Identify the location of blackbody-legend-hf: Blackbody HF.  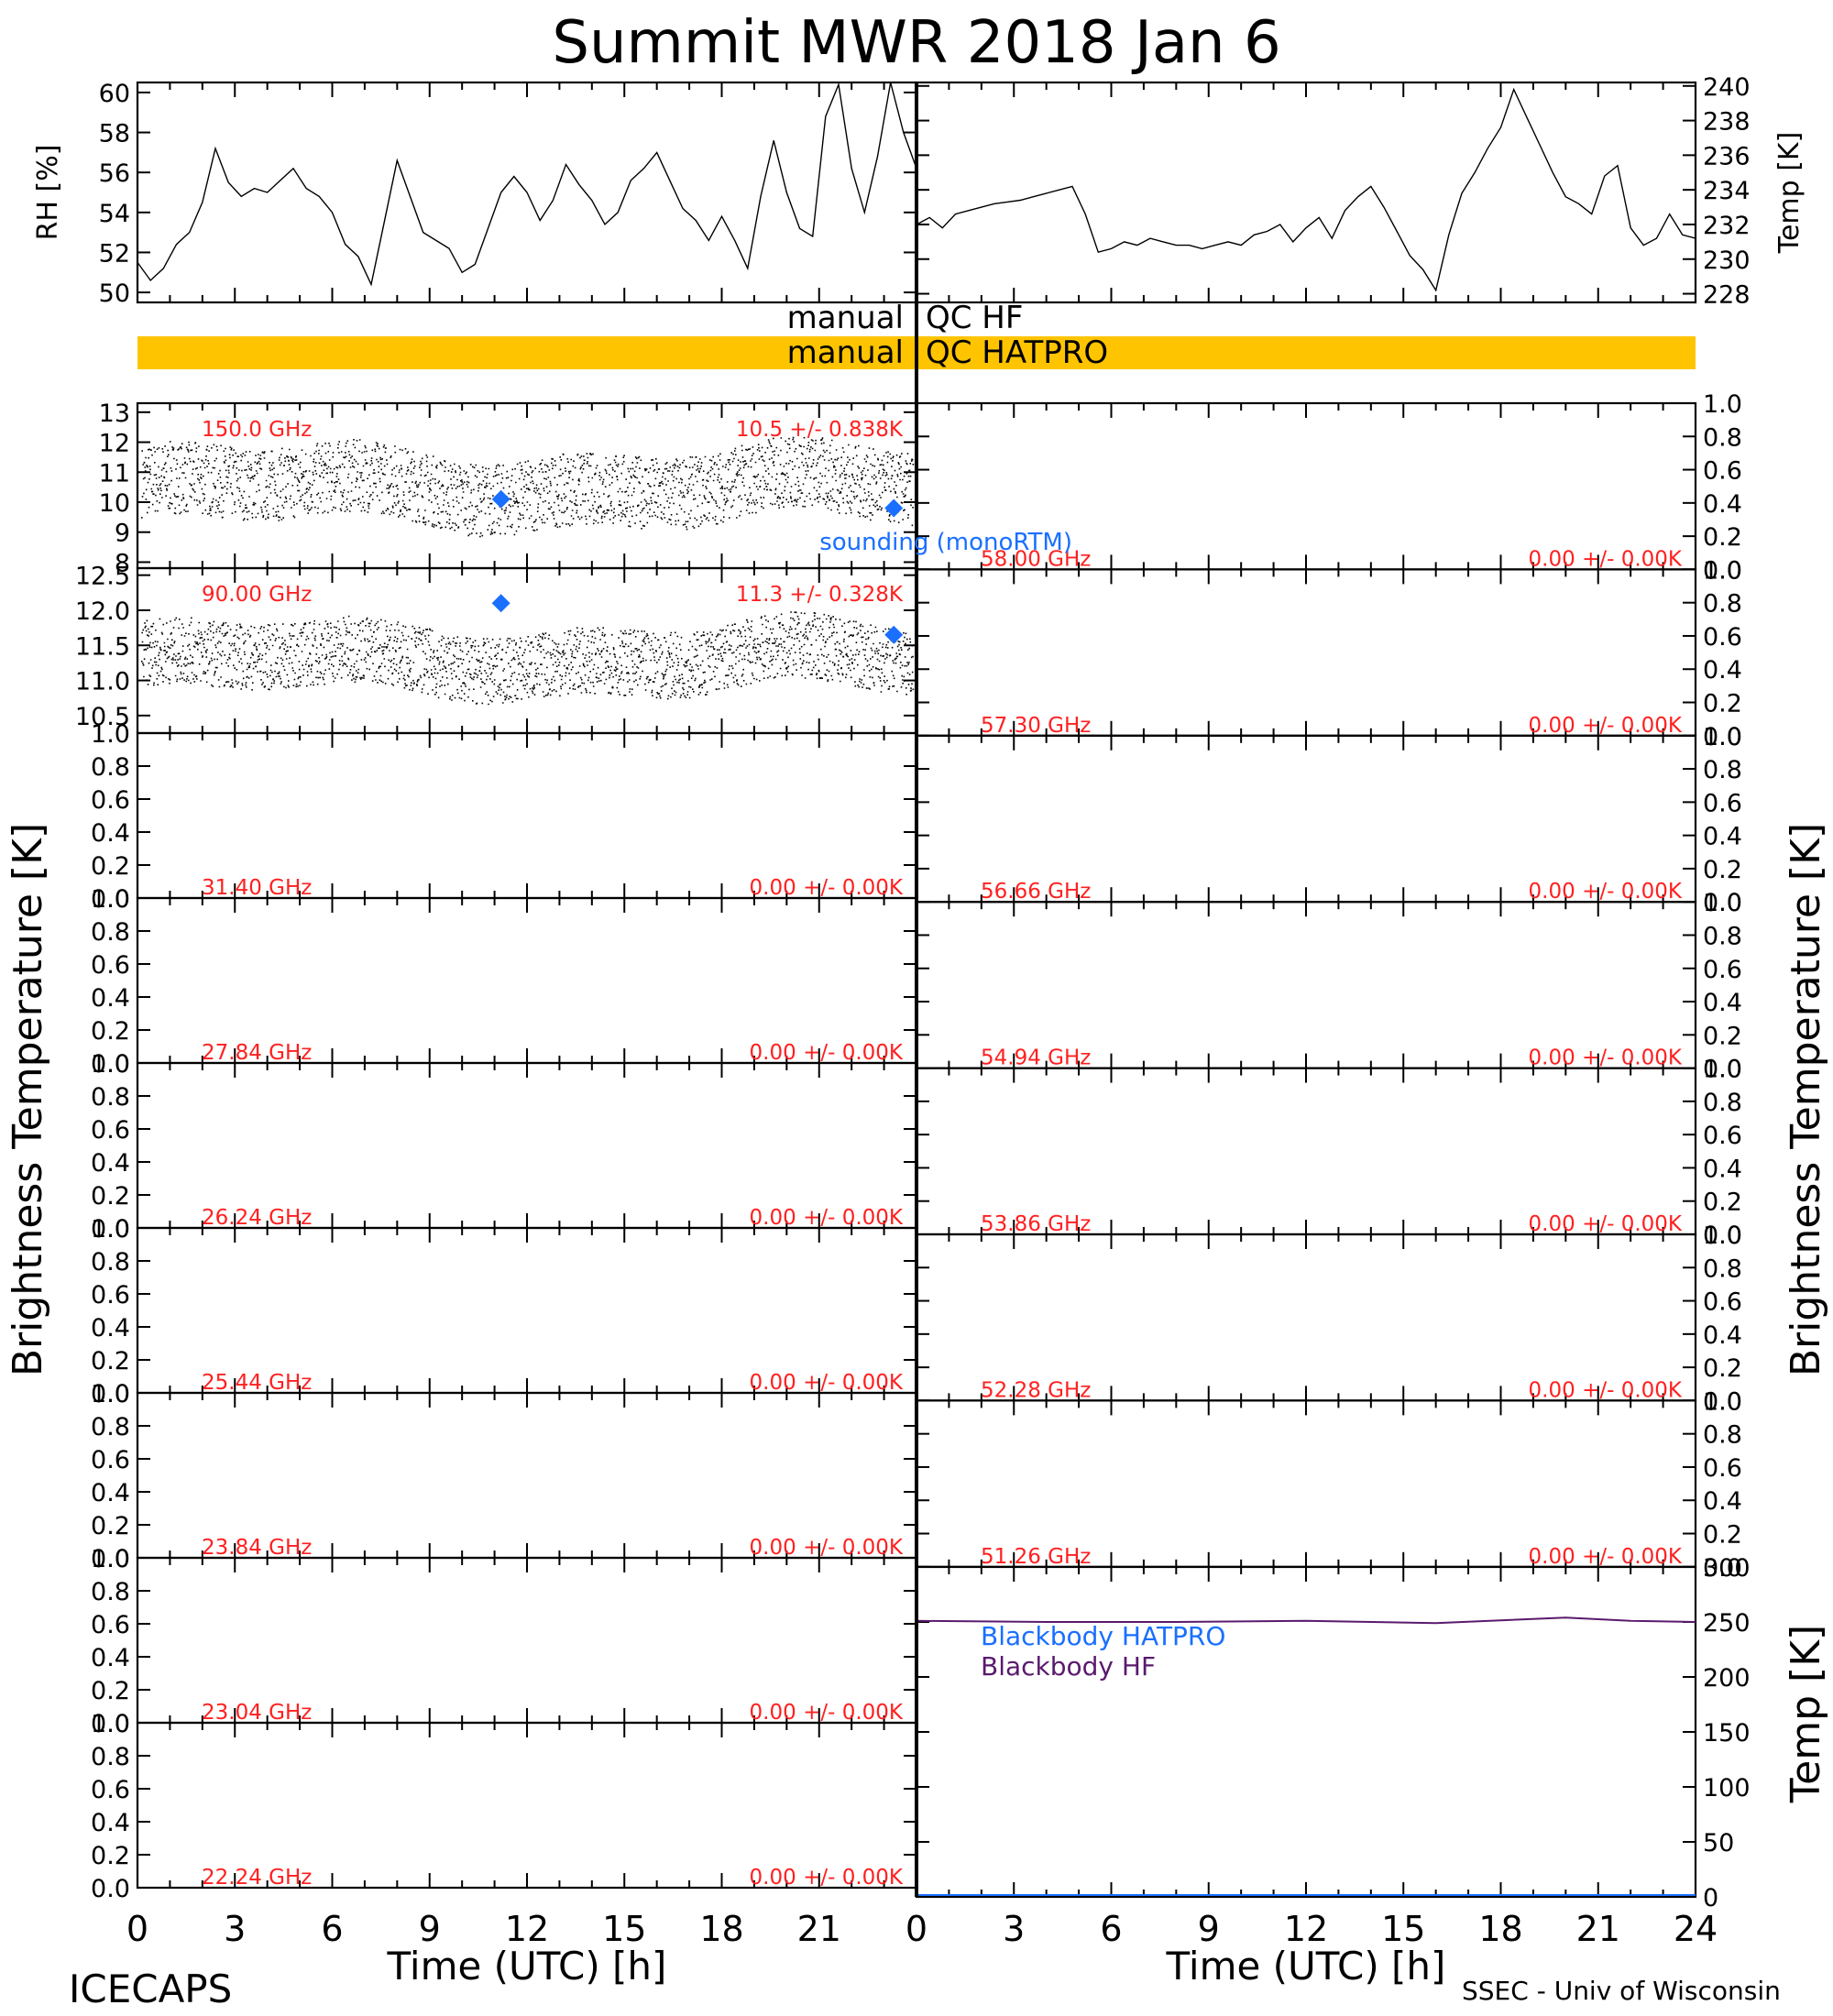
(1068, 1666).